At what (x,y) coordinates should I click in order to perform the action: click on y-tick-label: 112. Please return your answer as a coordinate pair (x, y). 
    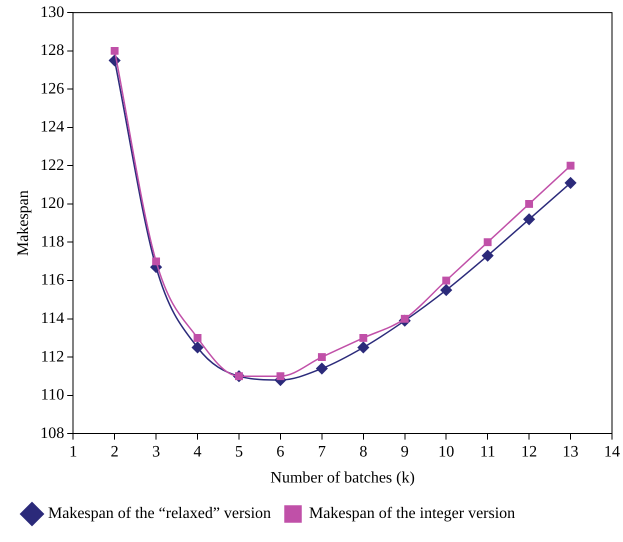
    Looking at the image, I should click on (52, 357).